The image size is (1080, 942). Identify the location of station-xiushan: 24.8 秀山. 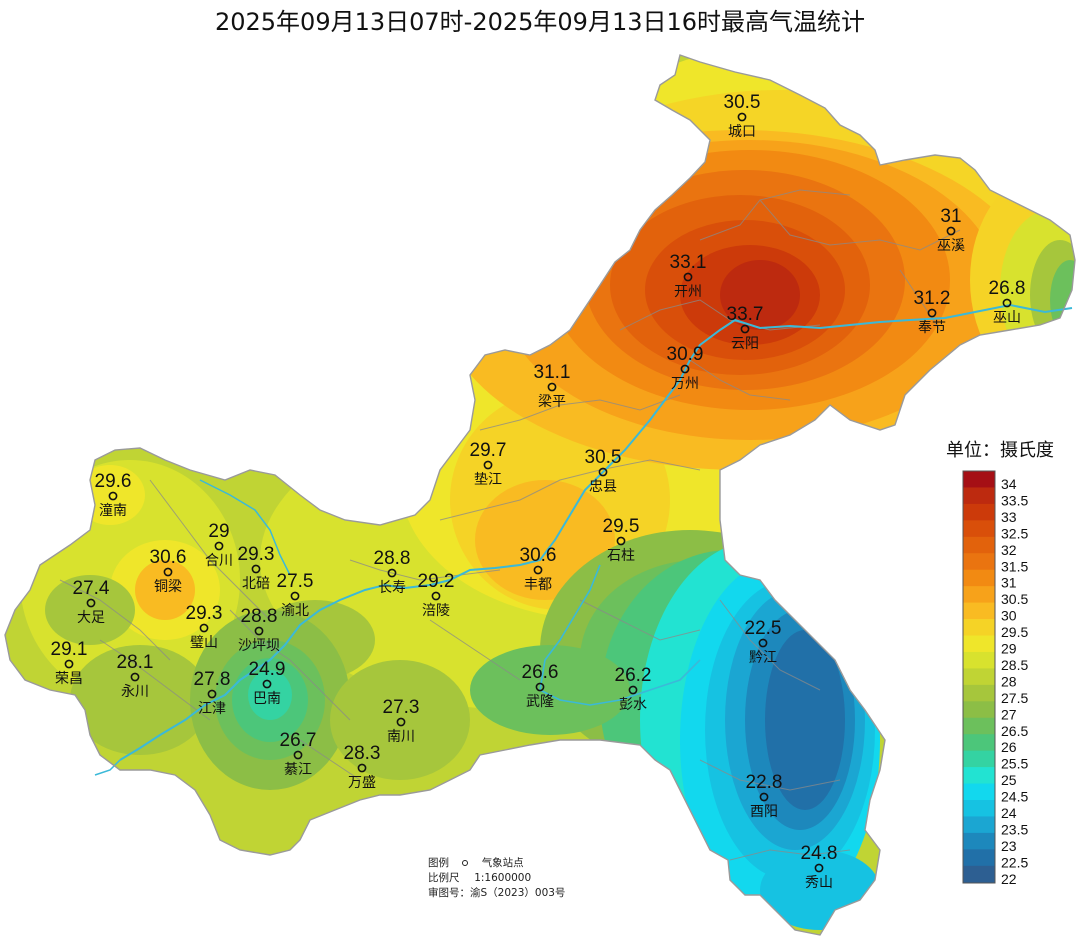
(819, 867).